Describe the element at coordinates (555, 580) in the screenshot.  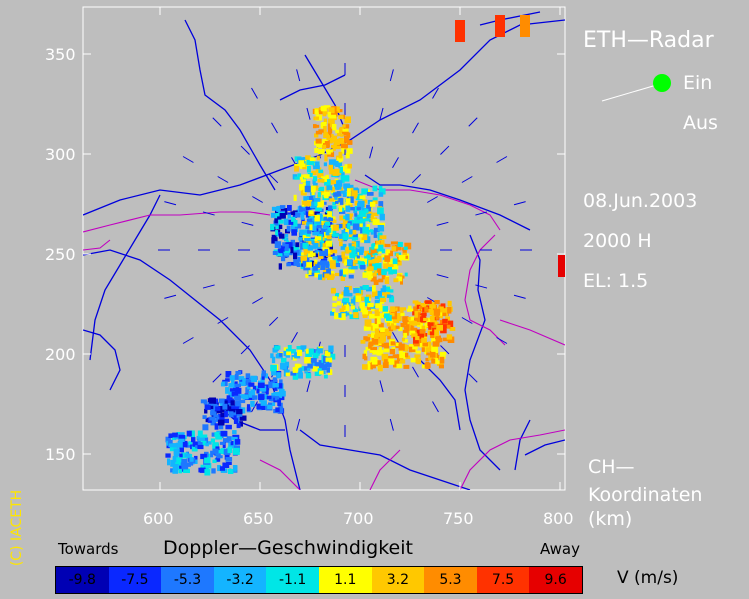
I see `scale-bin: 9.6` at that location.